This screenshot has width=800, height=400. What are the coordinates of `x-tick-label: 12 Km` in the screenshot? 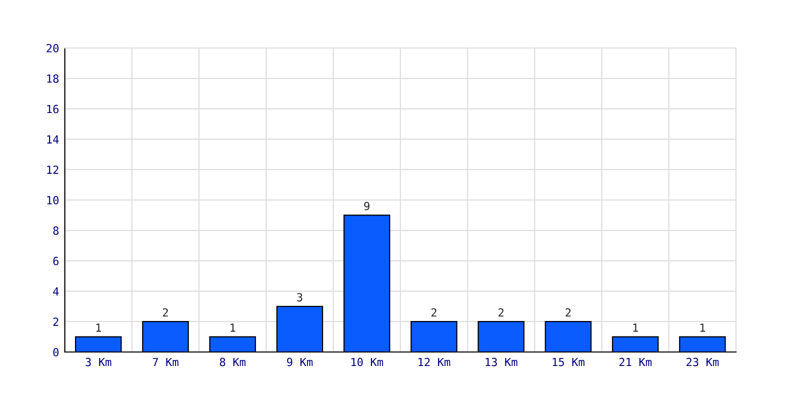 It's located at (434, 362).